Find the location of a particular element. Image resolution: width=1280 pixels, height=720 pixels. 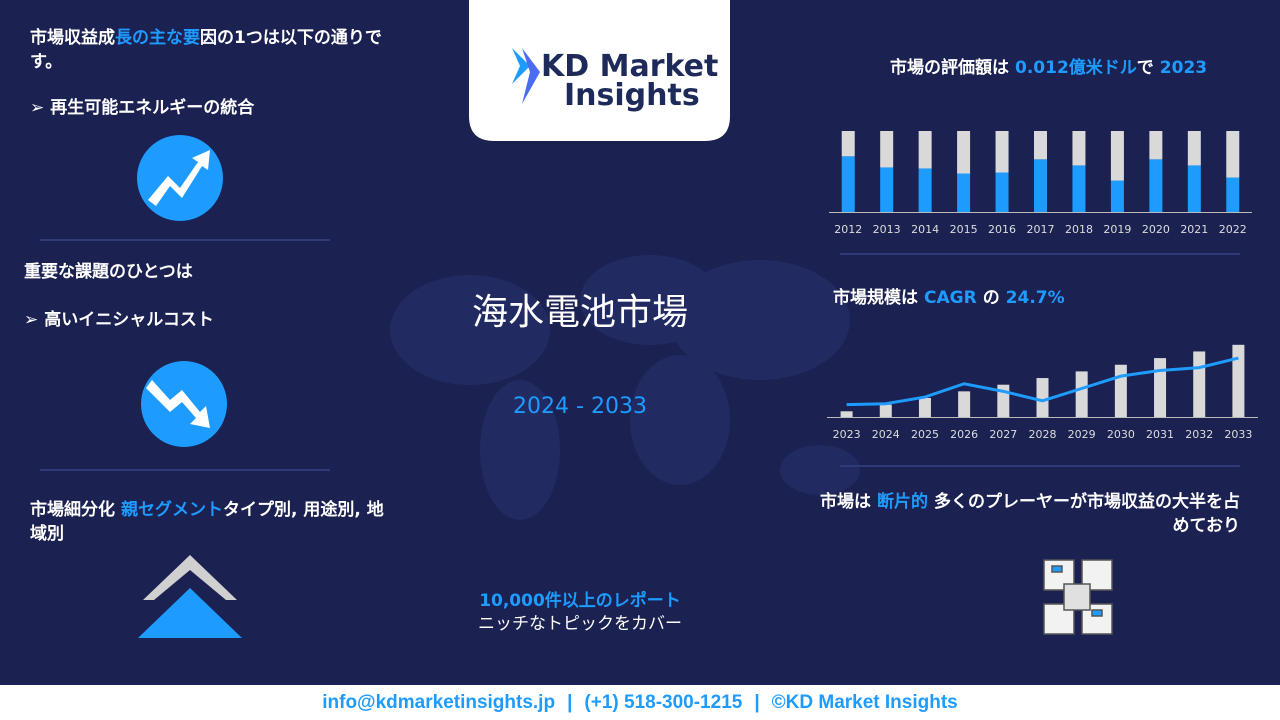

x-tick-label: 2029 is located at coordinates (1082, 434).